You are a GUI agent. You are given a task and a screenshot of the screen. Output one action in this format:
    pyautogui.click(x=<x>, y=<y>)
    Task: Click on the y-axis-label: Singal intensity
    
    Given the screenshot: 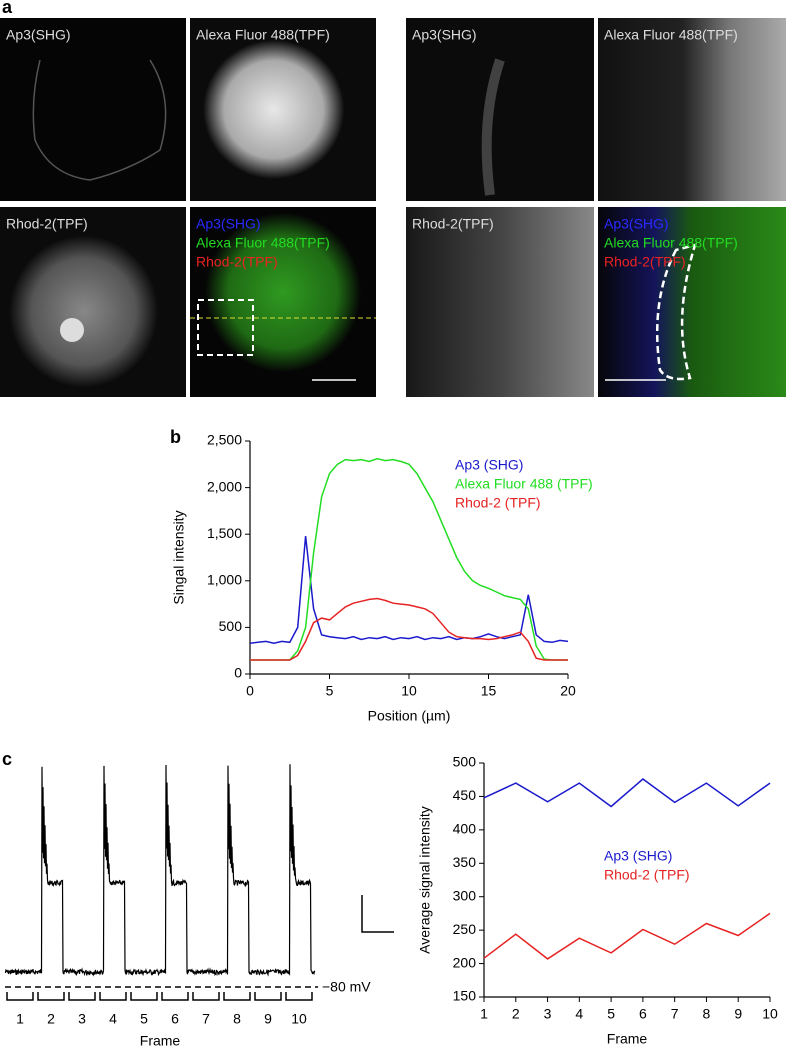 What is the action you would take?
    pyautogui.click(x=179, y=557)
    